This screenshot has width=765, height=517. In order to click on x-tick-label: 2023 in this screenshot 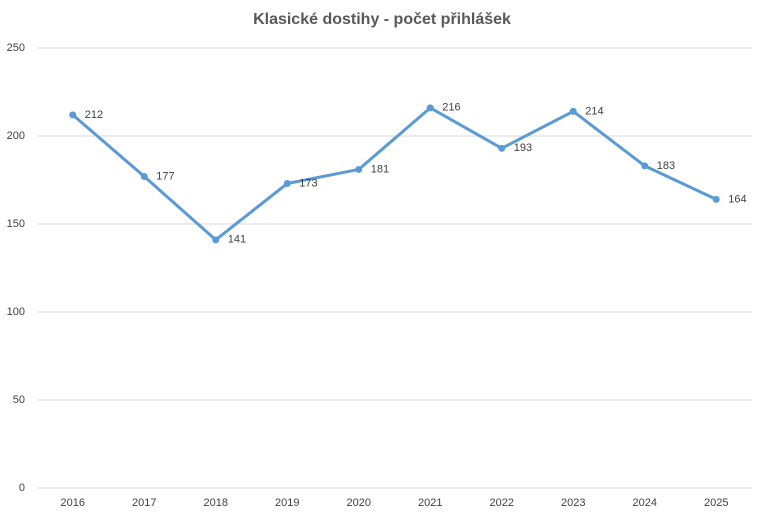, I will do `click(573, 503)`.